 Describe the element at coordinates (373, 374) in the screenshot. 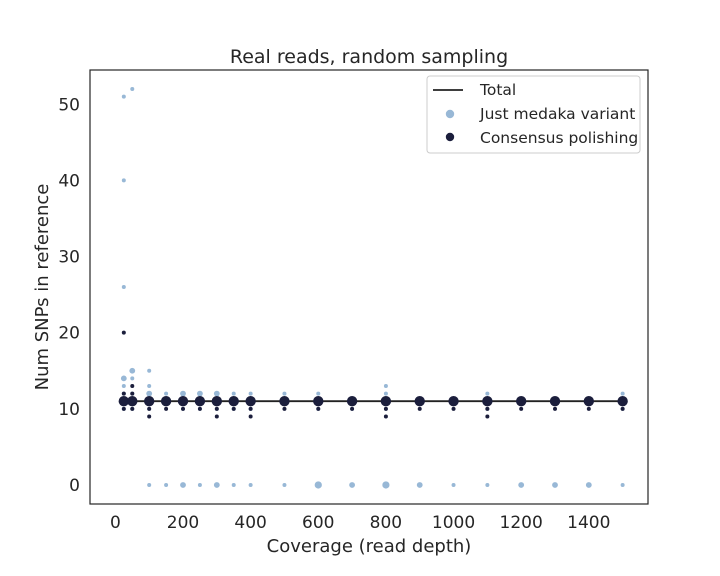

I see `consensus-points-layer` at that location.